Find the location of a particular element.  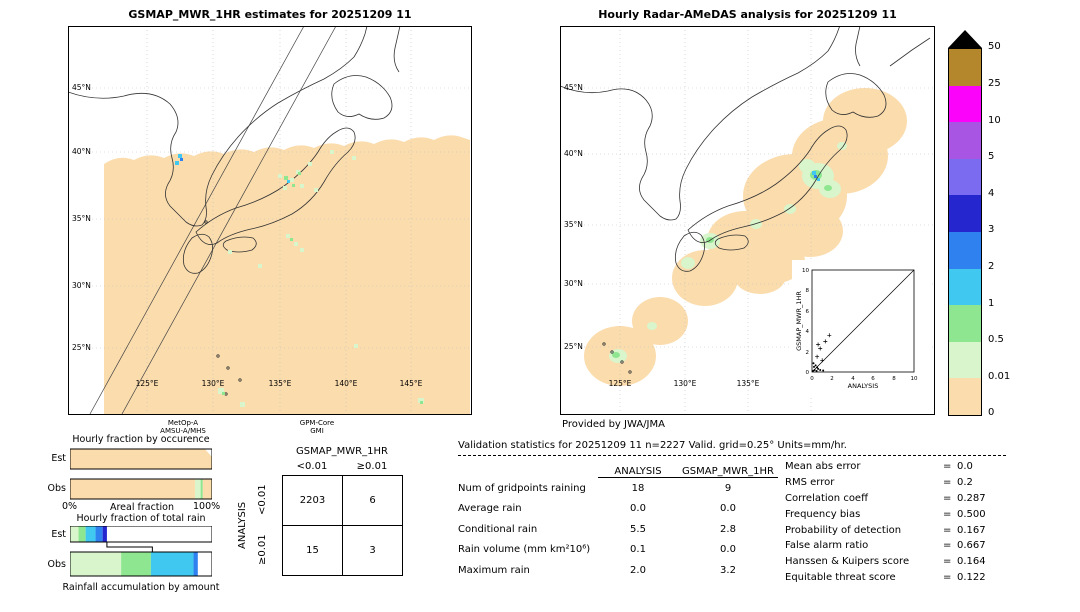

inset-points is located at coordinates (822, 352).